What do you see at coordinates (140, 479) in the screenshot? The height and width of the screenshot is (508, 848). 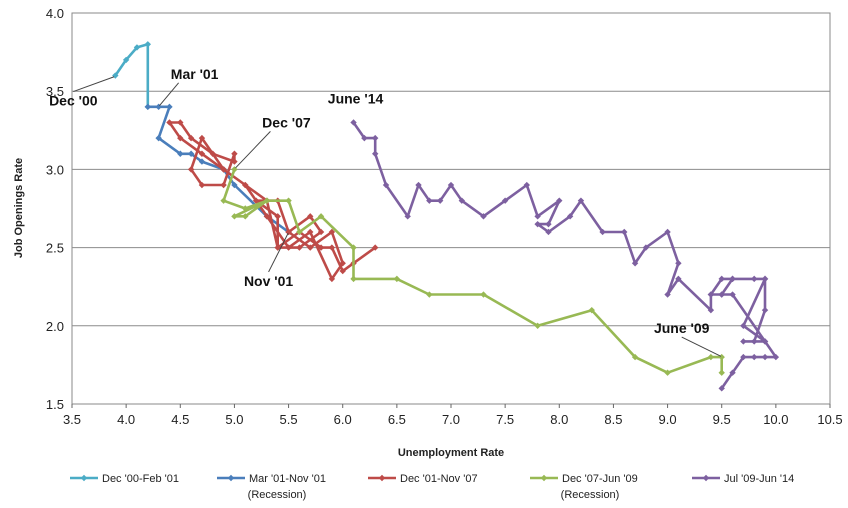 I see `legend-label: Dec '00-Feb '01` at bounding box center [140, 479].